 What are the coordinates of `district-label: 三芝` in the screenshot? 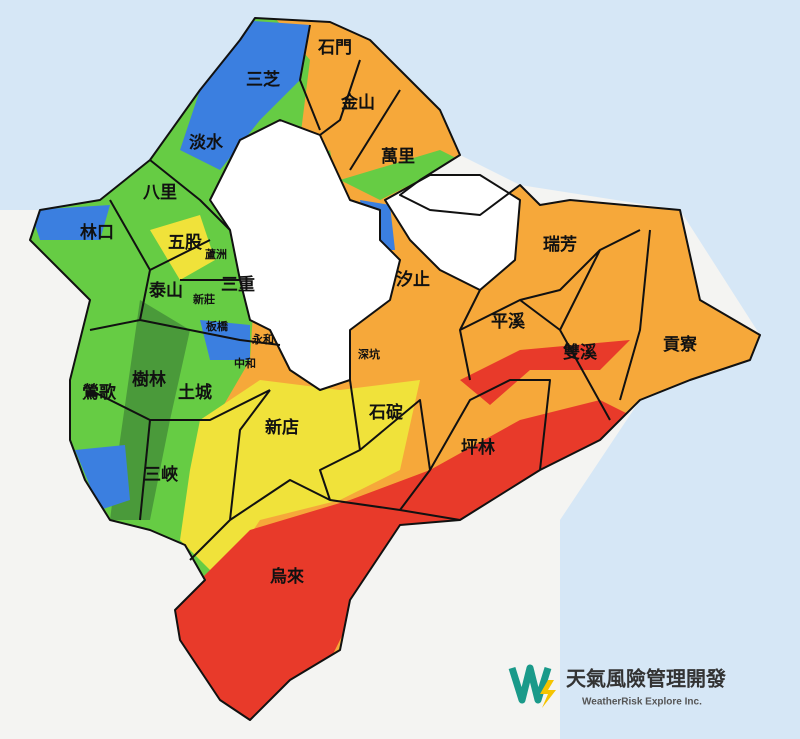 It's located at (263, 79).